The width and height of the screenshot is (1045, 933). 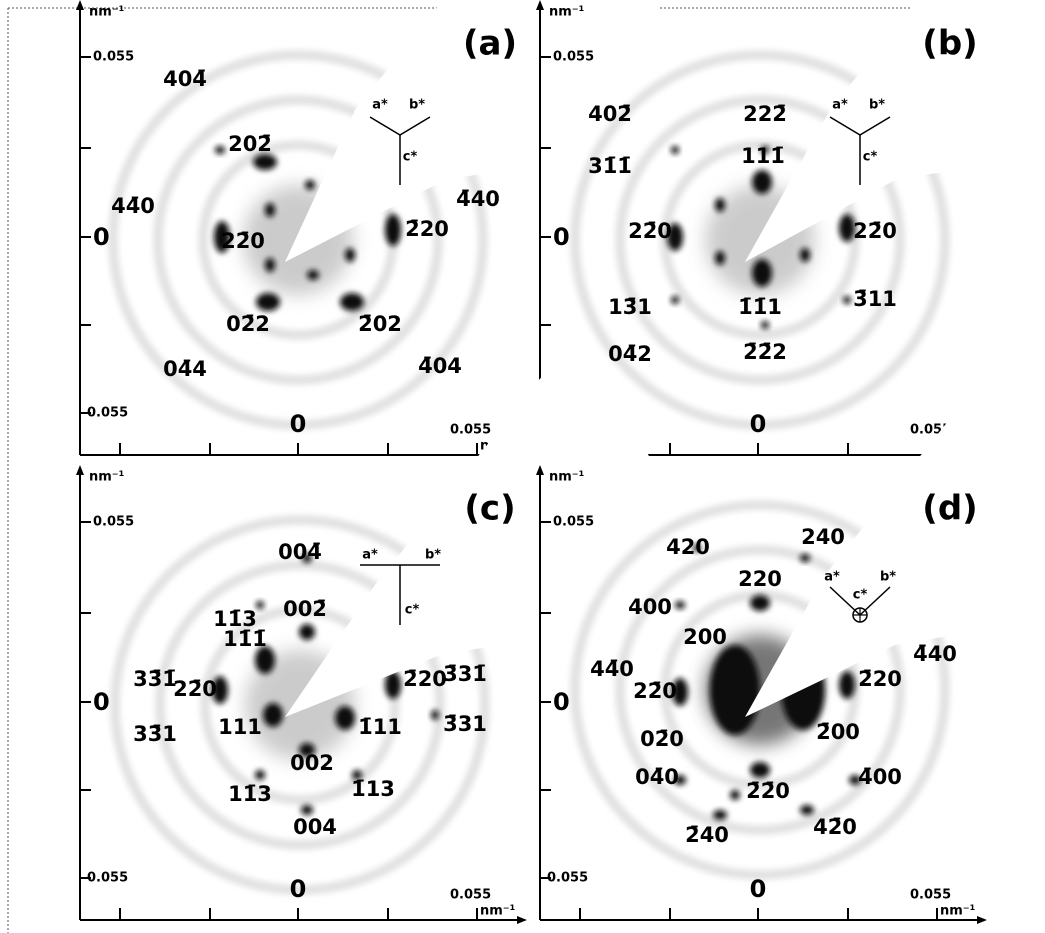 What do you see at coordinates (380, 727) in the screenshot?
I see `miller-index-label: 1̄11` at bounding box center [380, 727].